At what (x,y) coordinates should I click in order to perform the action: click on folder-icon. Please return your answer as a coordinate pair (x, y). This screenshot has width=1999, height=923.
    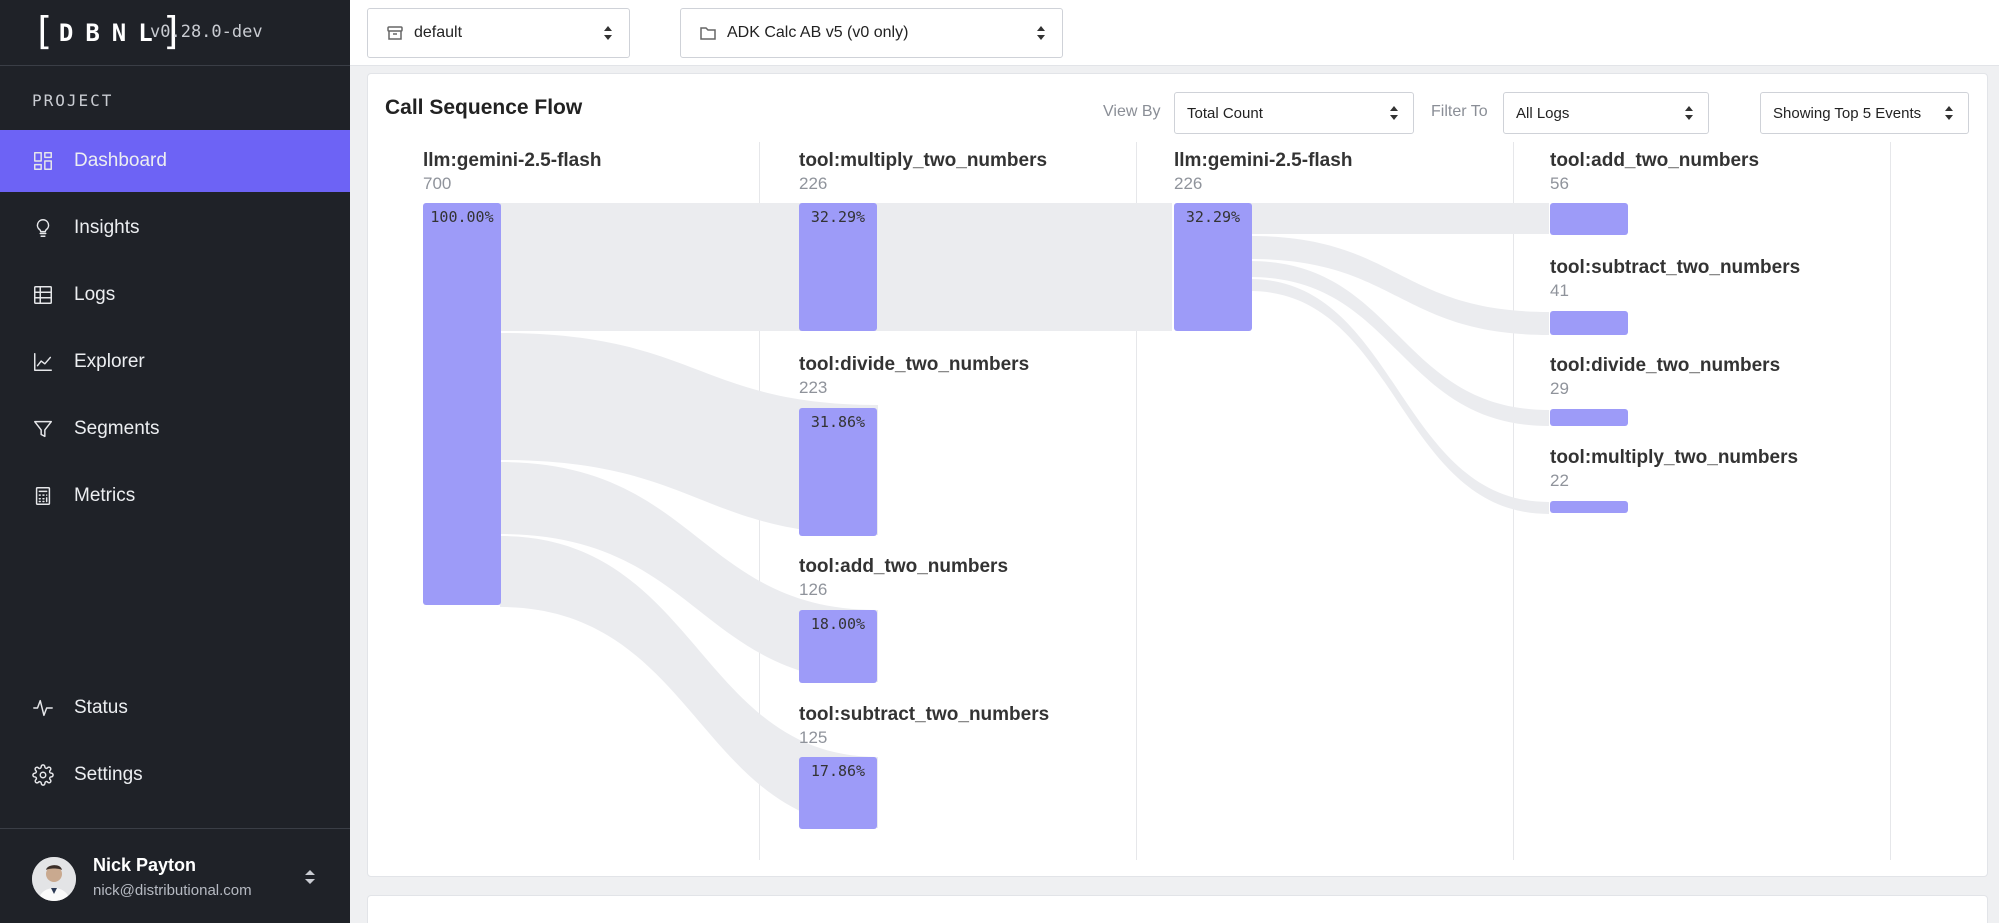
    Looking at the image, I should click on (708, 33).